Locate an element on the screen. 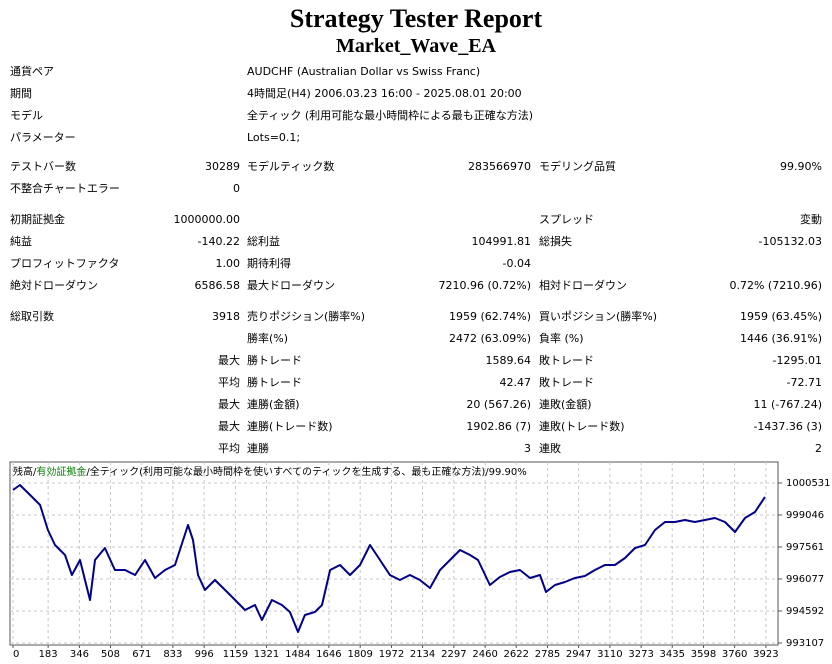 Image resolution: width=832 pixels, height=664 pixels. info-label: モデル is located at coordinates (26, 115).